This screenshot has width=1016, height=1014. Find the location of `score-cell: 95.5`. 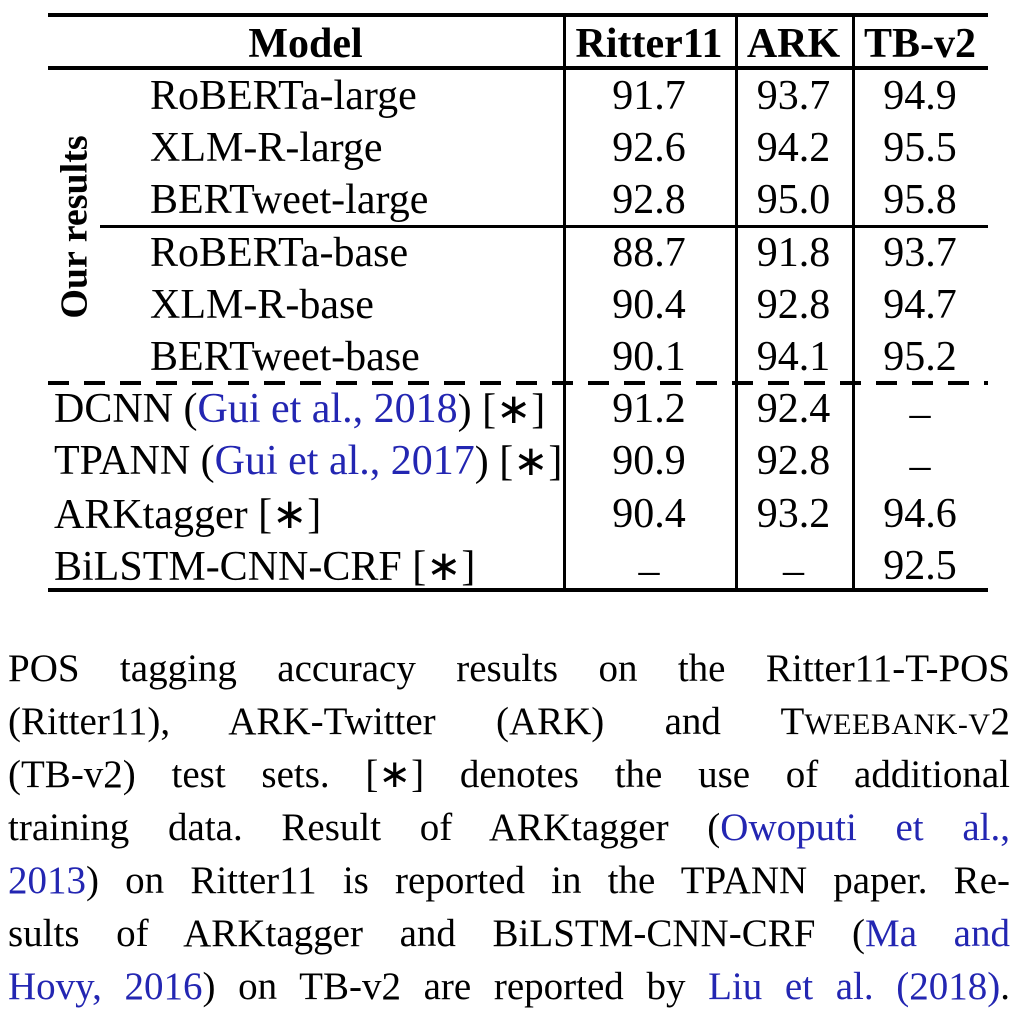

score-cell: 95.5 is located at coordinates (920, 148).